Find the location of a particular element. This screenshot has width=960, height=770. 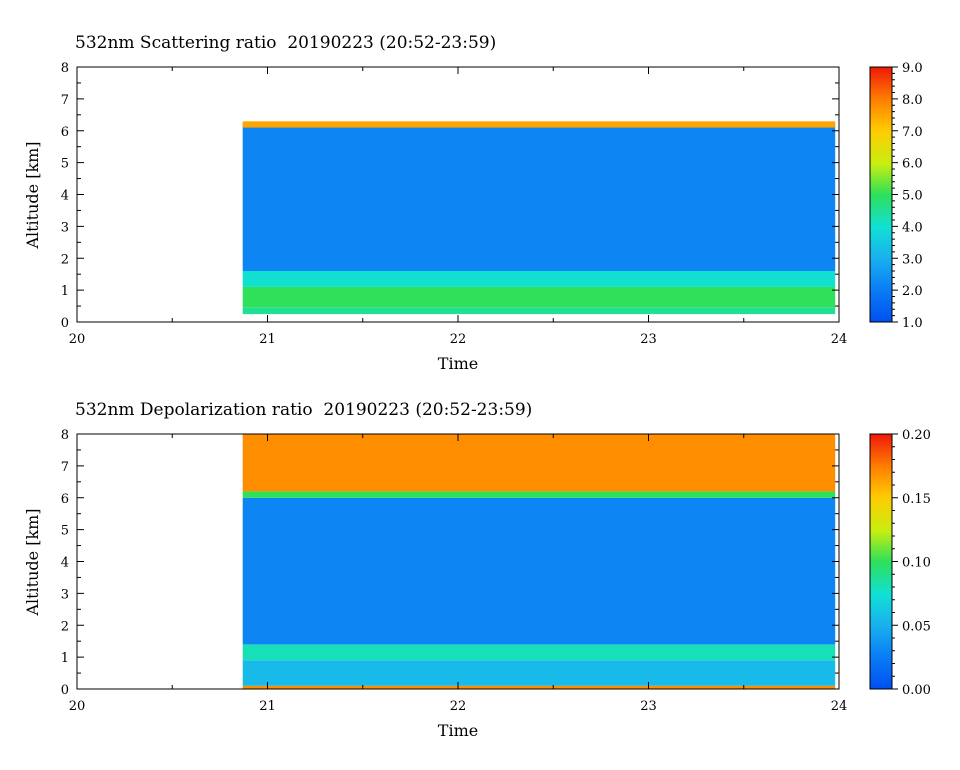

colorbar-tick-label: 0.15 is located at coordinates (916, 499).